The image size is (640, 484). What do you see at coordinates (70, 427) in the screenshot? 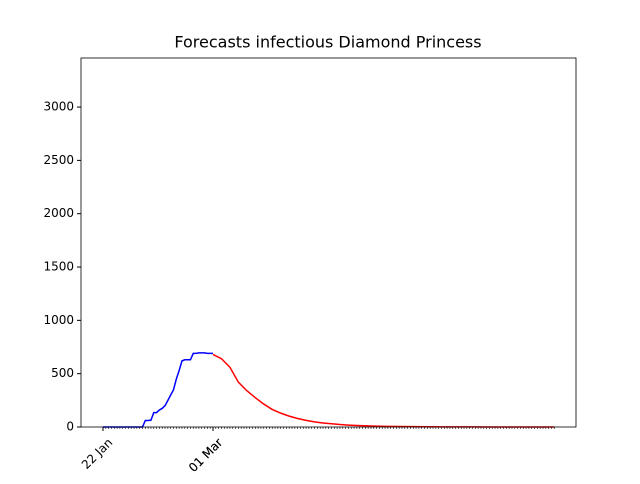
I see `y-tick-label: 0` at bounding box center [70, 427].